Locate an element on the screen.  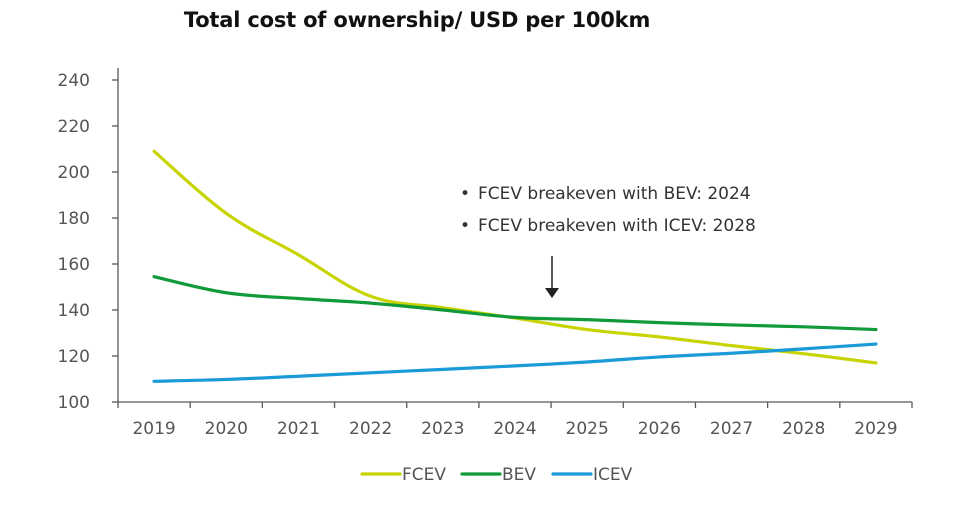
x-tick-label: 2028 is located at coordinates (803, 429).